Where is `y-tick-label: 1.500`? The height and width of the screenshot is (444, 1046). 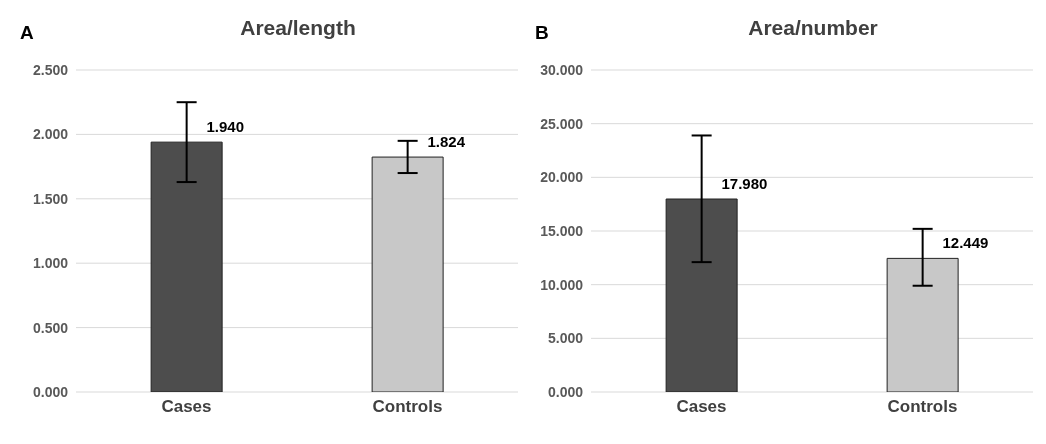 y-tick-label: 1.500 is located at coordinates (50, 198).